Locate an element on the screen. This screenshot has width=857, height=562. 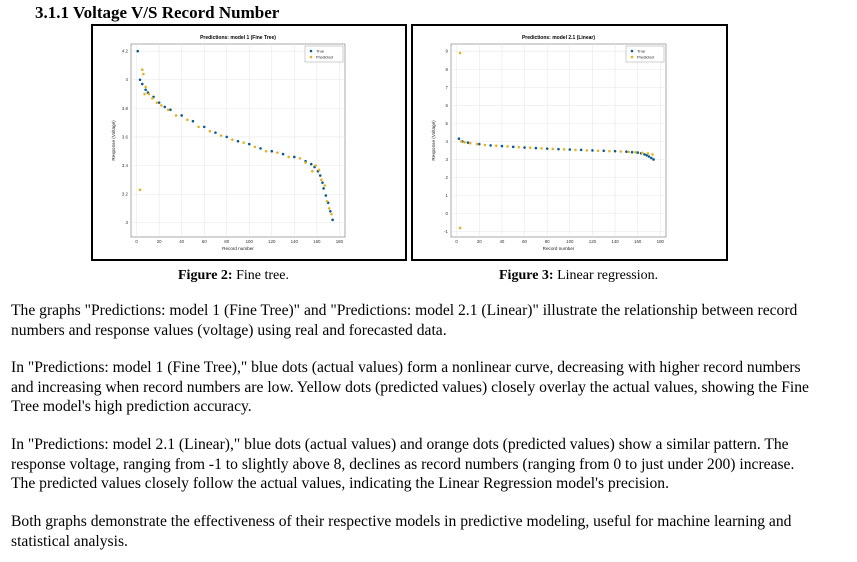
linear-x-tick-label: 180 is located at coordinates (661, 241).